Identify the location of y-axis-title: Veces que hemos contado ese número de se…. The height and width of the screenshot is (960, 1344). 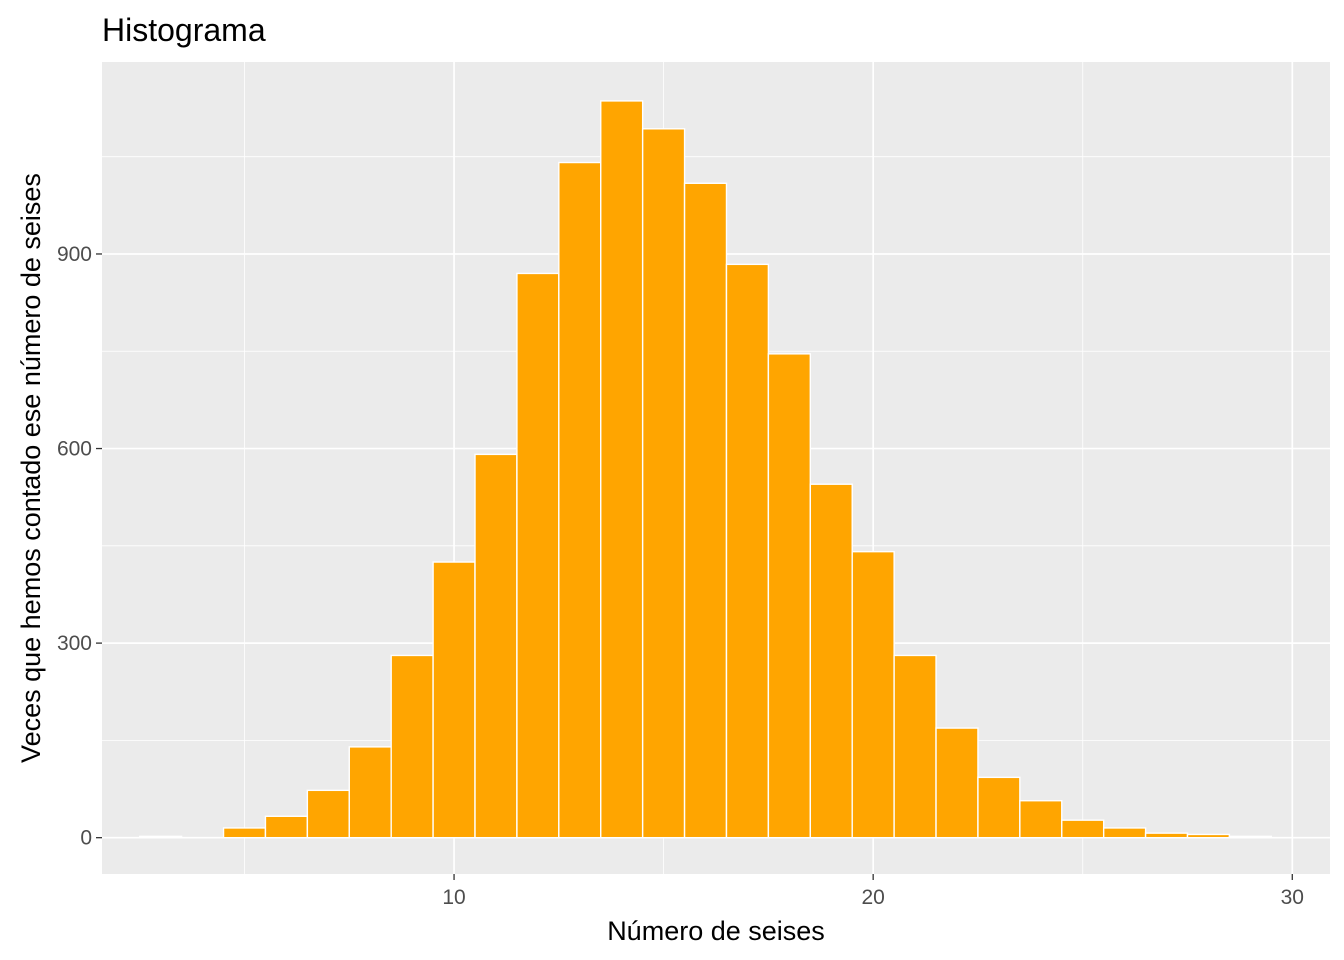
(31, 468).